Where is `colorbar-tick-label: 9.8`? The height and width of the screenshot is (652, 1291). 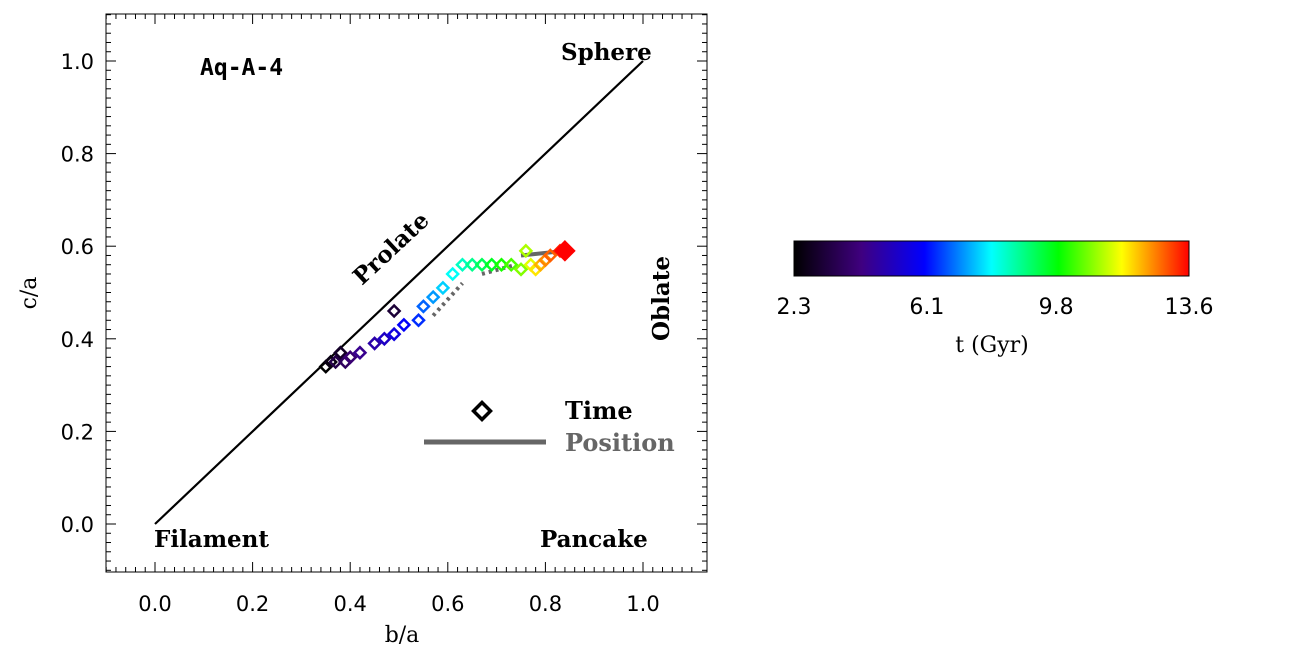
colorbar-tick-label: 9.8 is located at coordinates (1056, 307).